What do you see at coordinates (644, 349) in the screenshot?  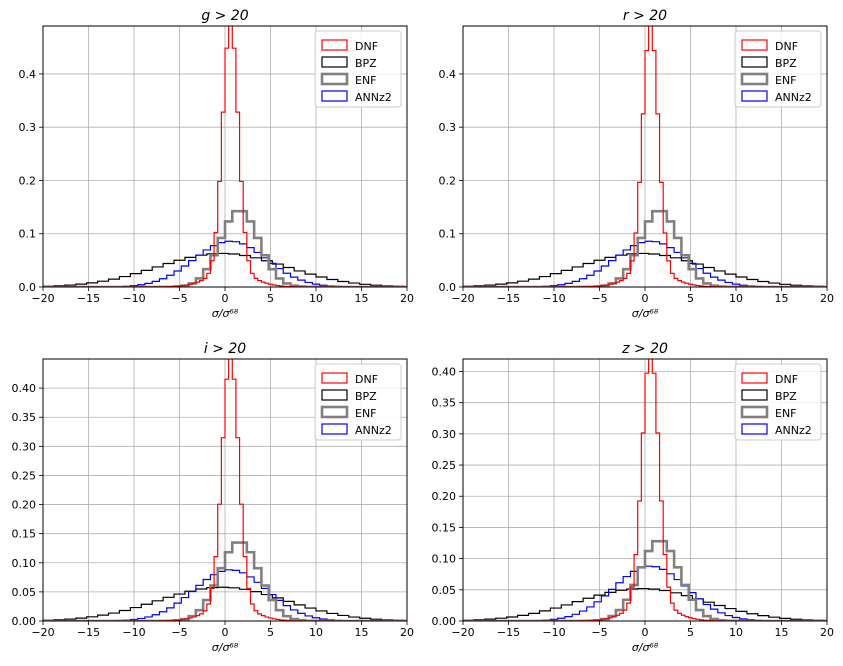 I see `chart-title: z > 20` at bounding box center [644, 349].